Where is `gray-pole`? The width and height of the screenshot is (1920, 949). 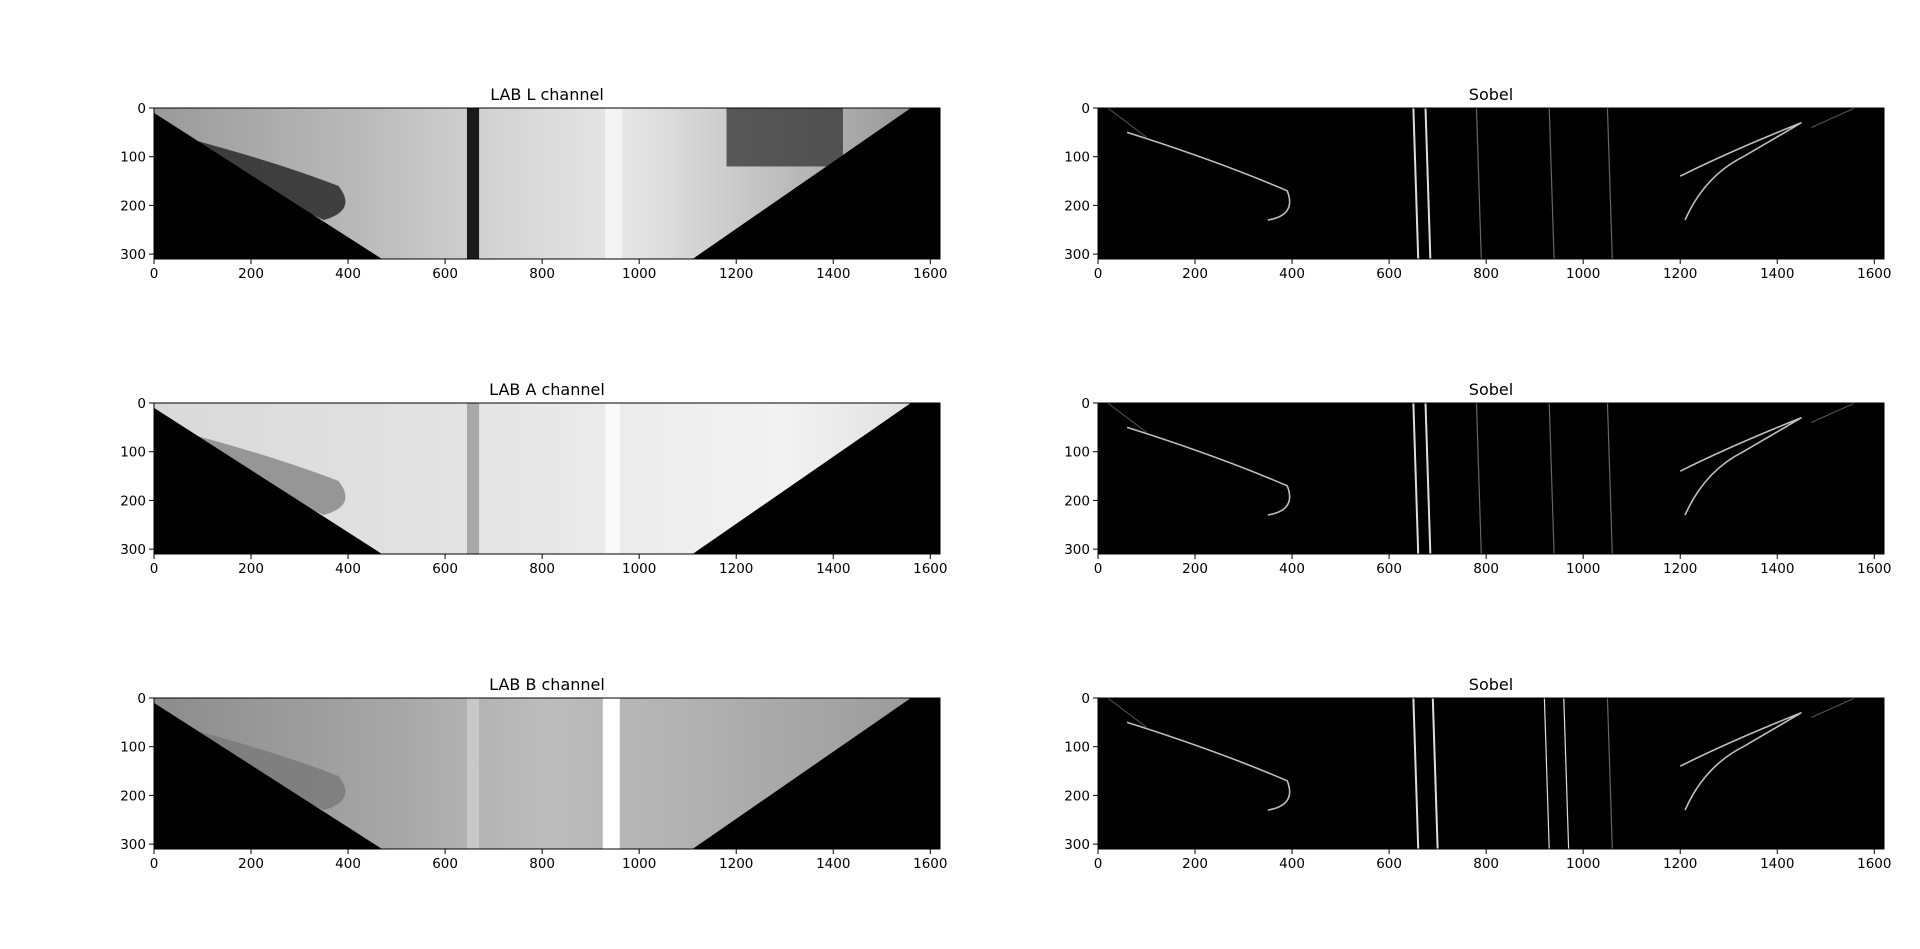 gray-pole is located at coordinates (473, 478).